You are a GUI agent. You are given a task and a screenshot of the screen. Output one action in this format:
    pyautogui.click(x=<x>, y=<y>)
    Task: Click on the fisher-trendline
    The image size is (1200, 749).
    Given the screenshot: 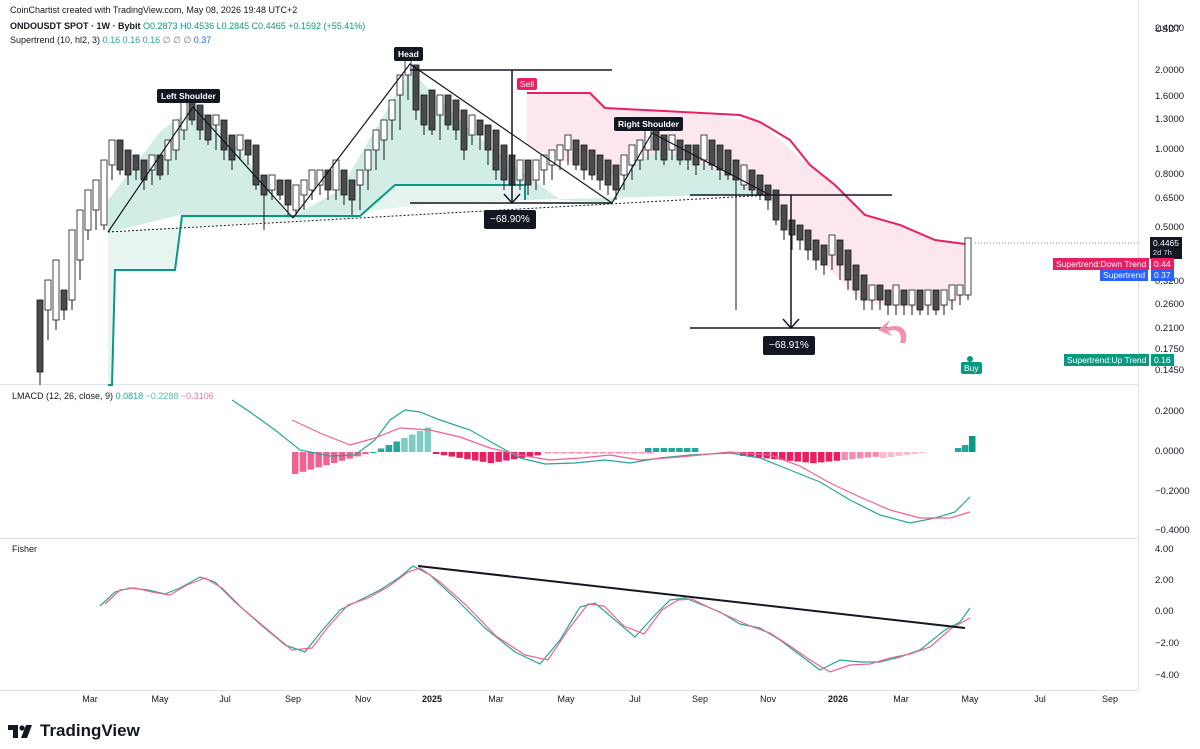 What is the action you would take?
    pyautogui.click(x=691, y=597)
    